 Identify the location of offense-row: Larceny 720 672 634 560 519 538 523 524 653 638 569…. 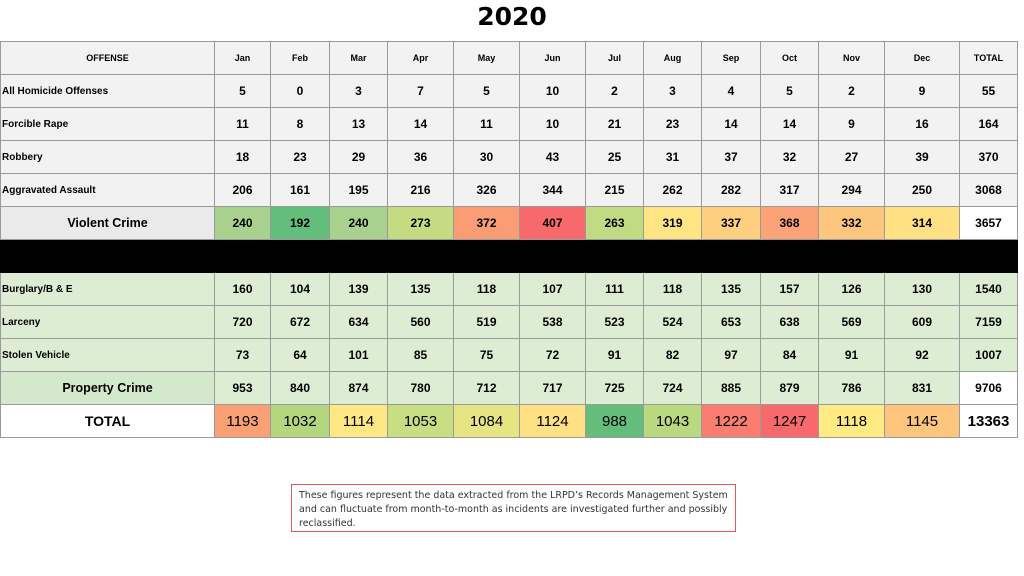
(509, 322).